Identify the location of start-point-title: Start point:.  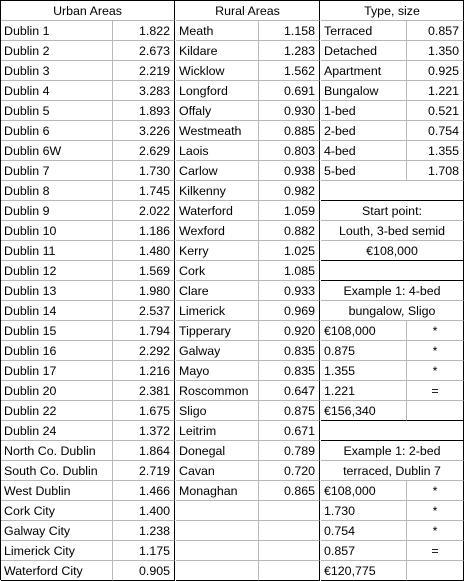
(392, 211).